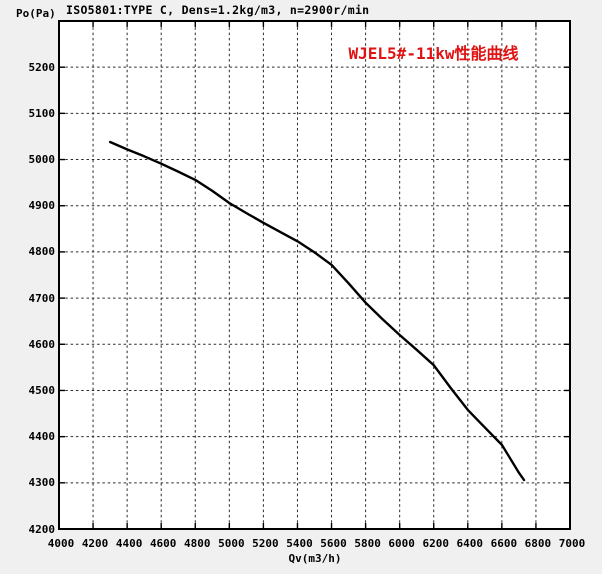 The image size is (602, 574). What do you see at coordinates (42, 298) in the screenshot?
I see `y-tick-label: 4700` at bounding box center [42, 298].